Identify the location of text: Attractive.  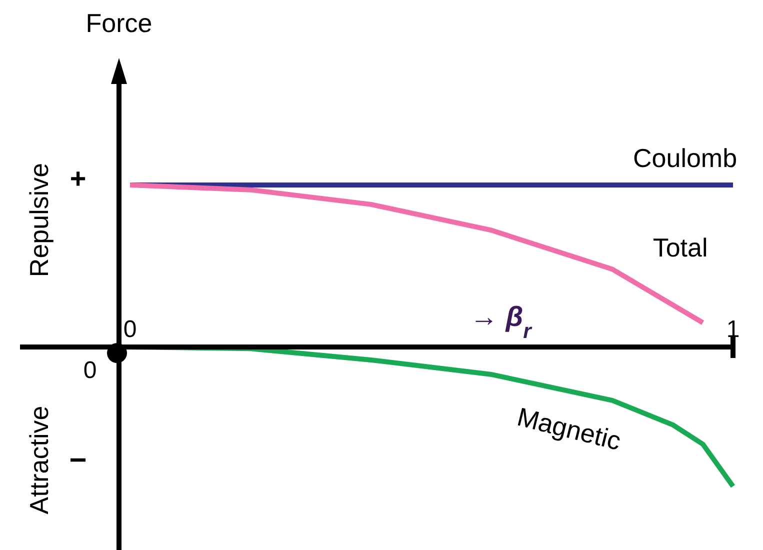
(39, 460).